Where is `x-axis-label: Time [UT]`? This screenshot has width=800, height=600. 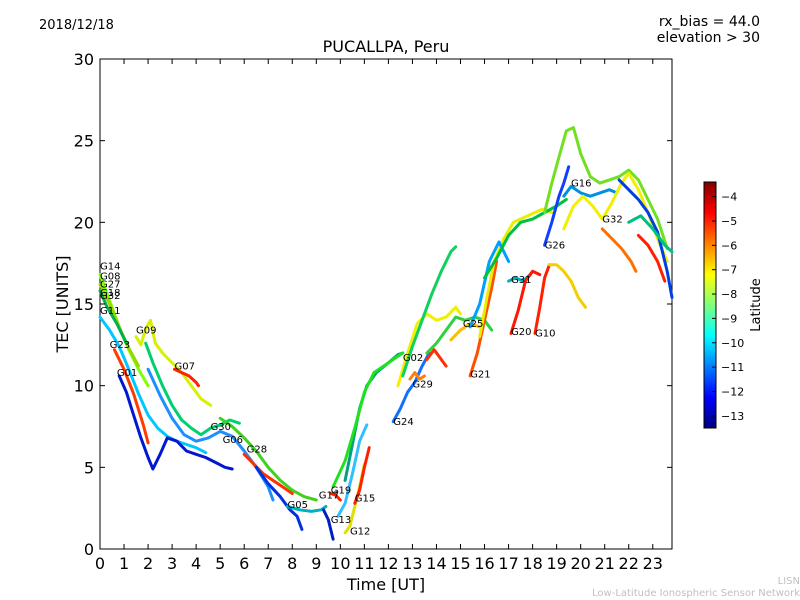 x-axis-label: Time [UT] is located at coordinates (385, 584).